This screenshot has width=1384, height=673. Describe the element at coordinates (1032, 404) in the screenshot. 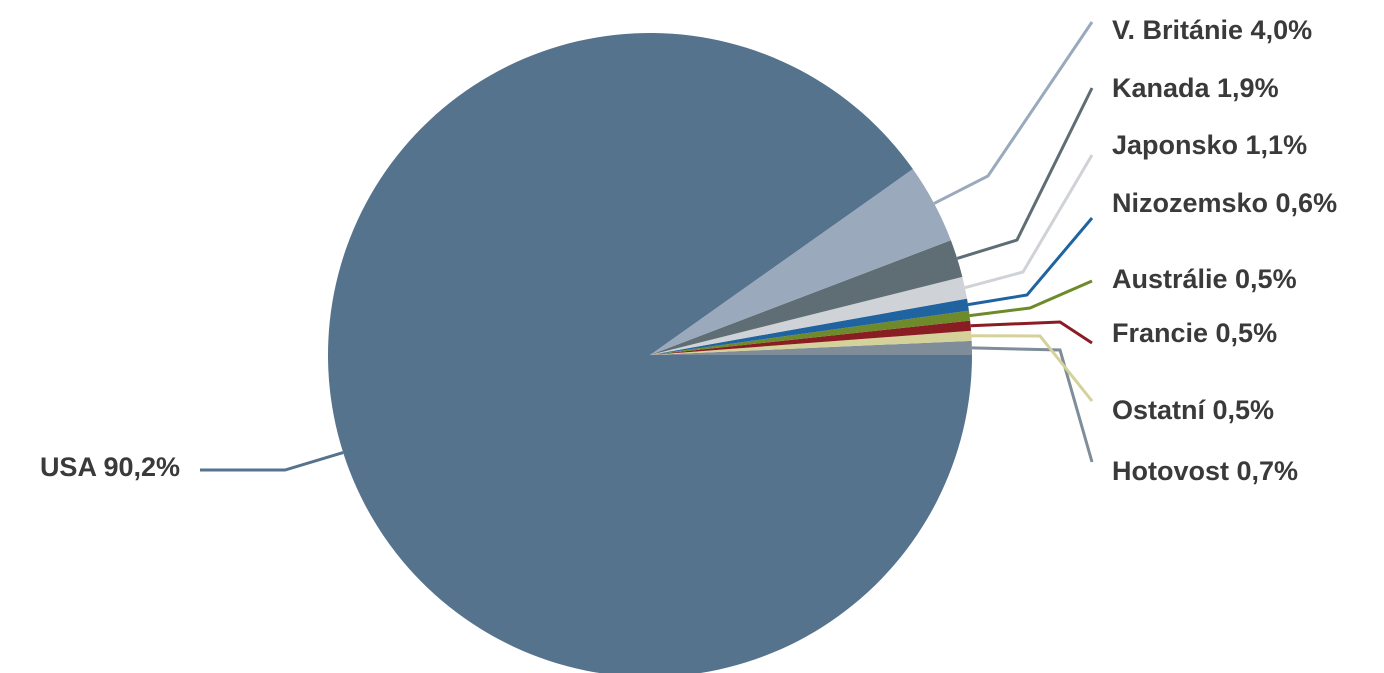

I see `leader-line-hotovost` at that location.